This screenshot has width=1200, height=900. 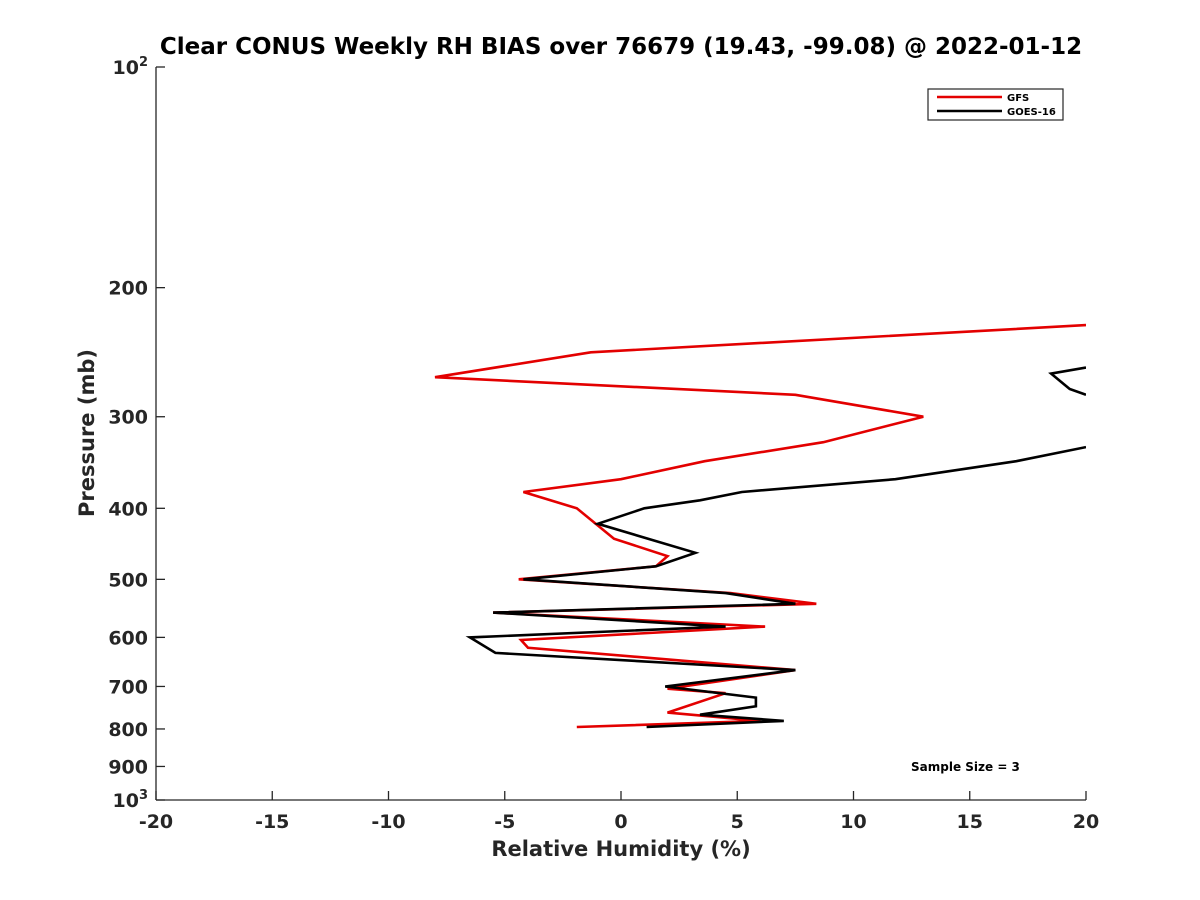 I want to click on x-tick-label: -5, so click(x=504, y=822).